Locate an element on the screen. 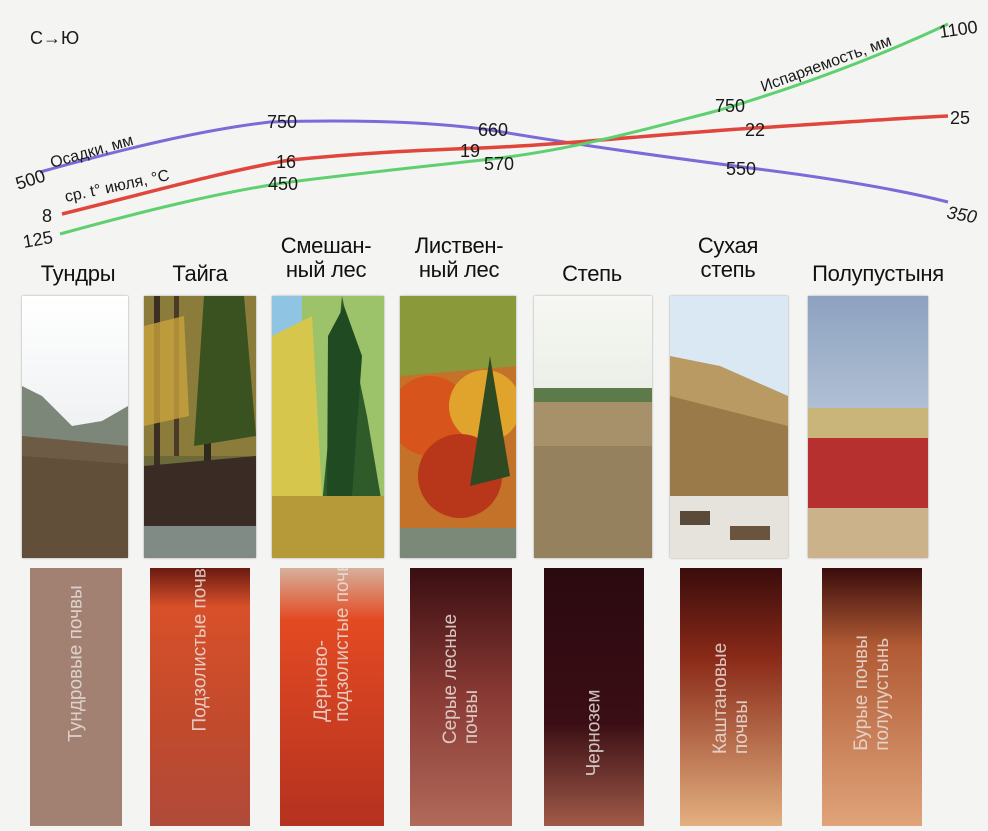 The height and width of the screenshot is (831, 988). zone-title-tundra: Тундры is located at coordinates (78, 273).